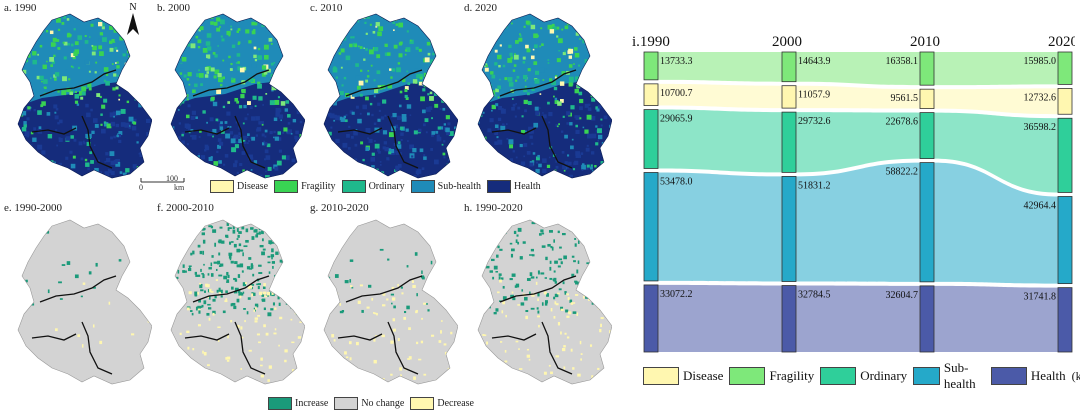  I want to click on map-title-f: f. 2000-2010, so click(185, 208).